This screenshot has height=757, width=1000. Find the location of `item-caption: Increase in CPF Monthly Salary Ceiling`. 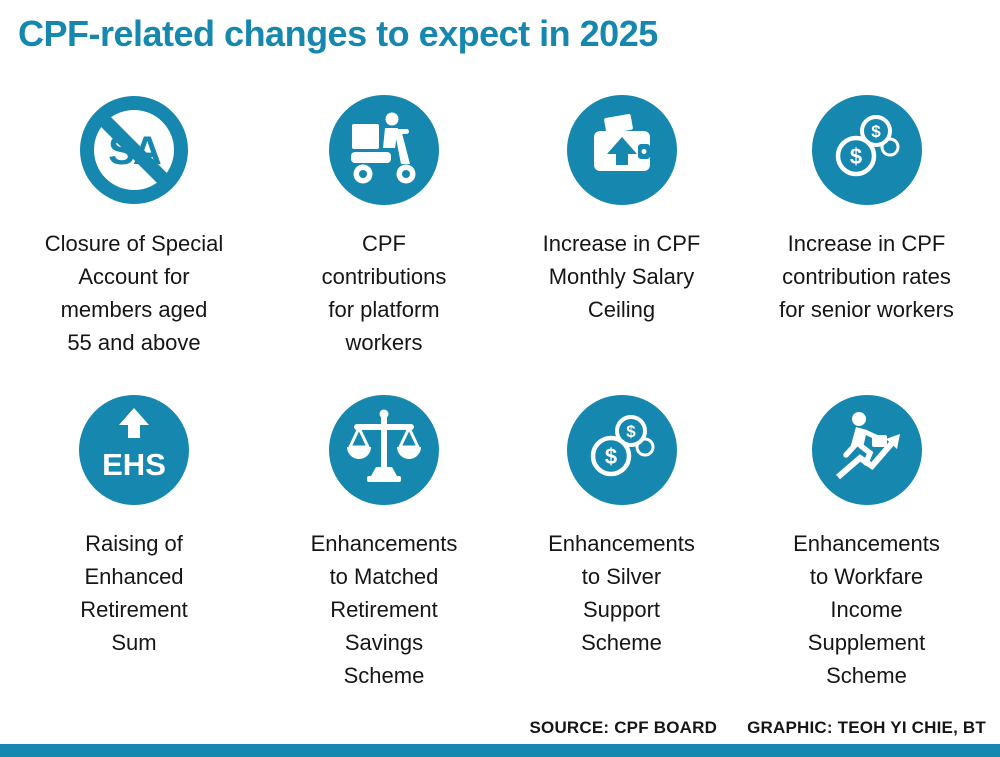

item-caption: Increase in CPF Monthly Salary Ceiling is located at coordinates (621, 276).